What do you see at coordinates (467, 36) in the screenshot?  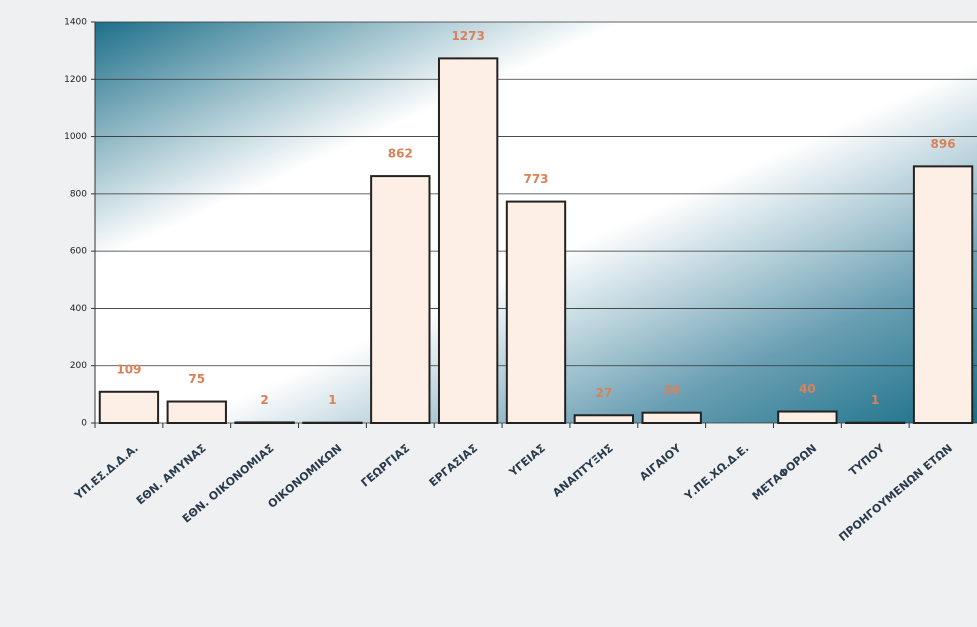 I see `value-label: 1273` at bounding box center [467, 36].